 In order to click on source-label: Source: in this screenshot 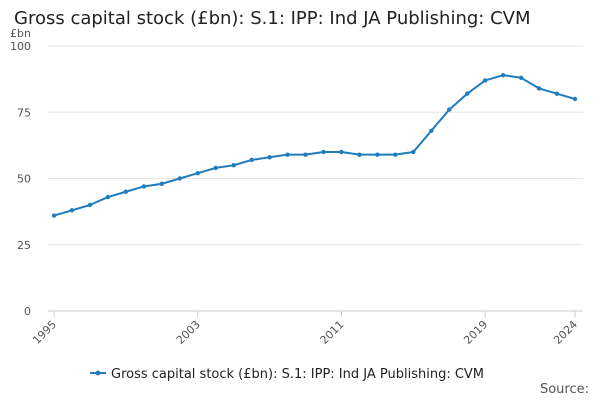, I will do `click(564, 389)`.